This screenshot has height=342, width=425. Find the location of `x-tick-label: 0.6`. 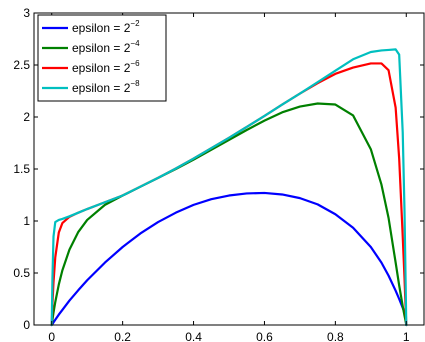

x-tick-label: 0.6 is located at coordinates (264, 336).